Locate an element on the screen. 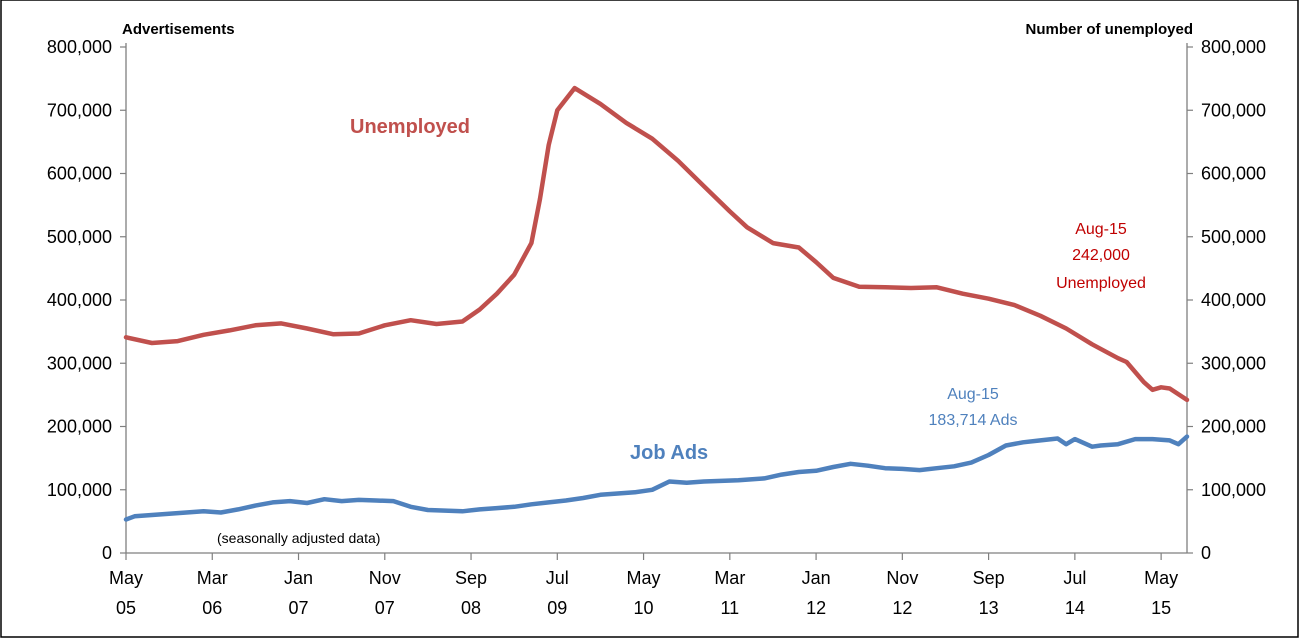 This screenshot has height=639, width=1301. right-tick-label: 500,000 is located at coordinates (1233, 237).